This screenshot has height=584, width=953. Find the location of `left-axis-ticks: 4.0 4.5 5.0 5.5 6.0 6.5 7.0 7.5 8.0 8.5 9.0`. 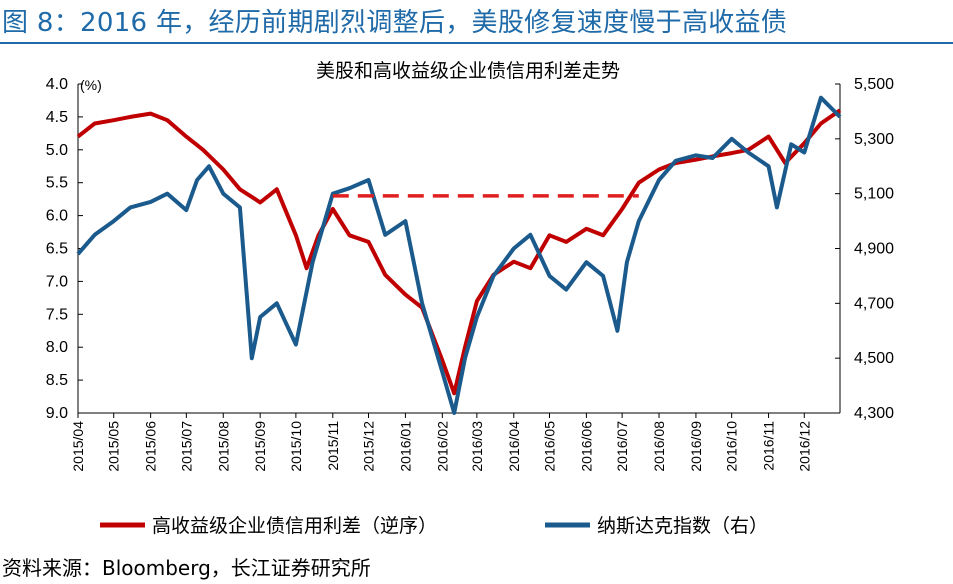

left-axis-ticks: 4.0 4.5 5.0 5.5 6.0 6.5 7.0 7.5 8.0 8.5 9.0 is located at coordinates (64, 249).